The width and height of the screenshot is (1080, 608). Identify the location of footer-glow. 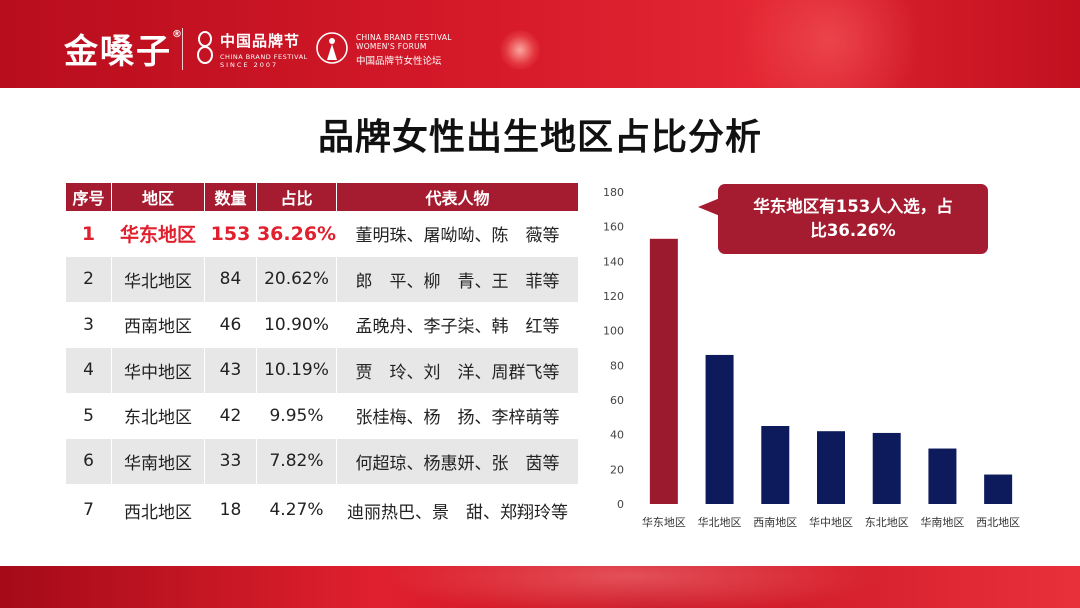
(630, 587).